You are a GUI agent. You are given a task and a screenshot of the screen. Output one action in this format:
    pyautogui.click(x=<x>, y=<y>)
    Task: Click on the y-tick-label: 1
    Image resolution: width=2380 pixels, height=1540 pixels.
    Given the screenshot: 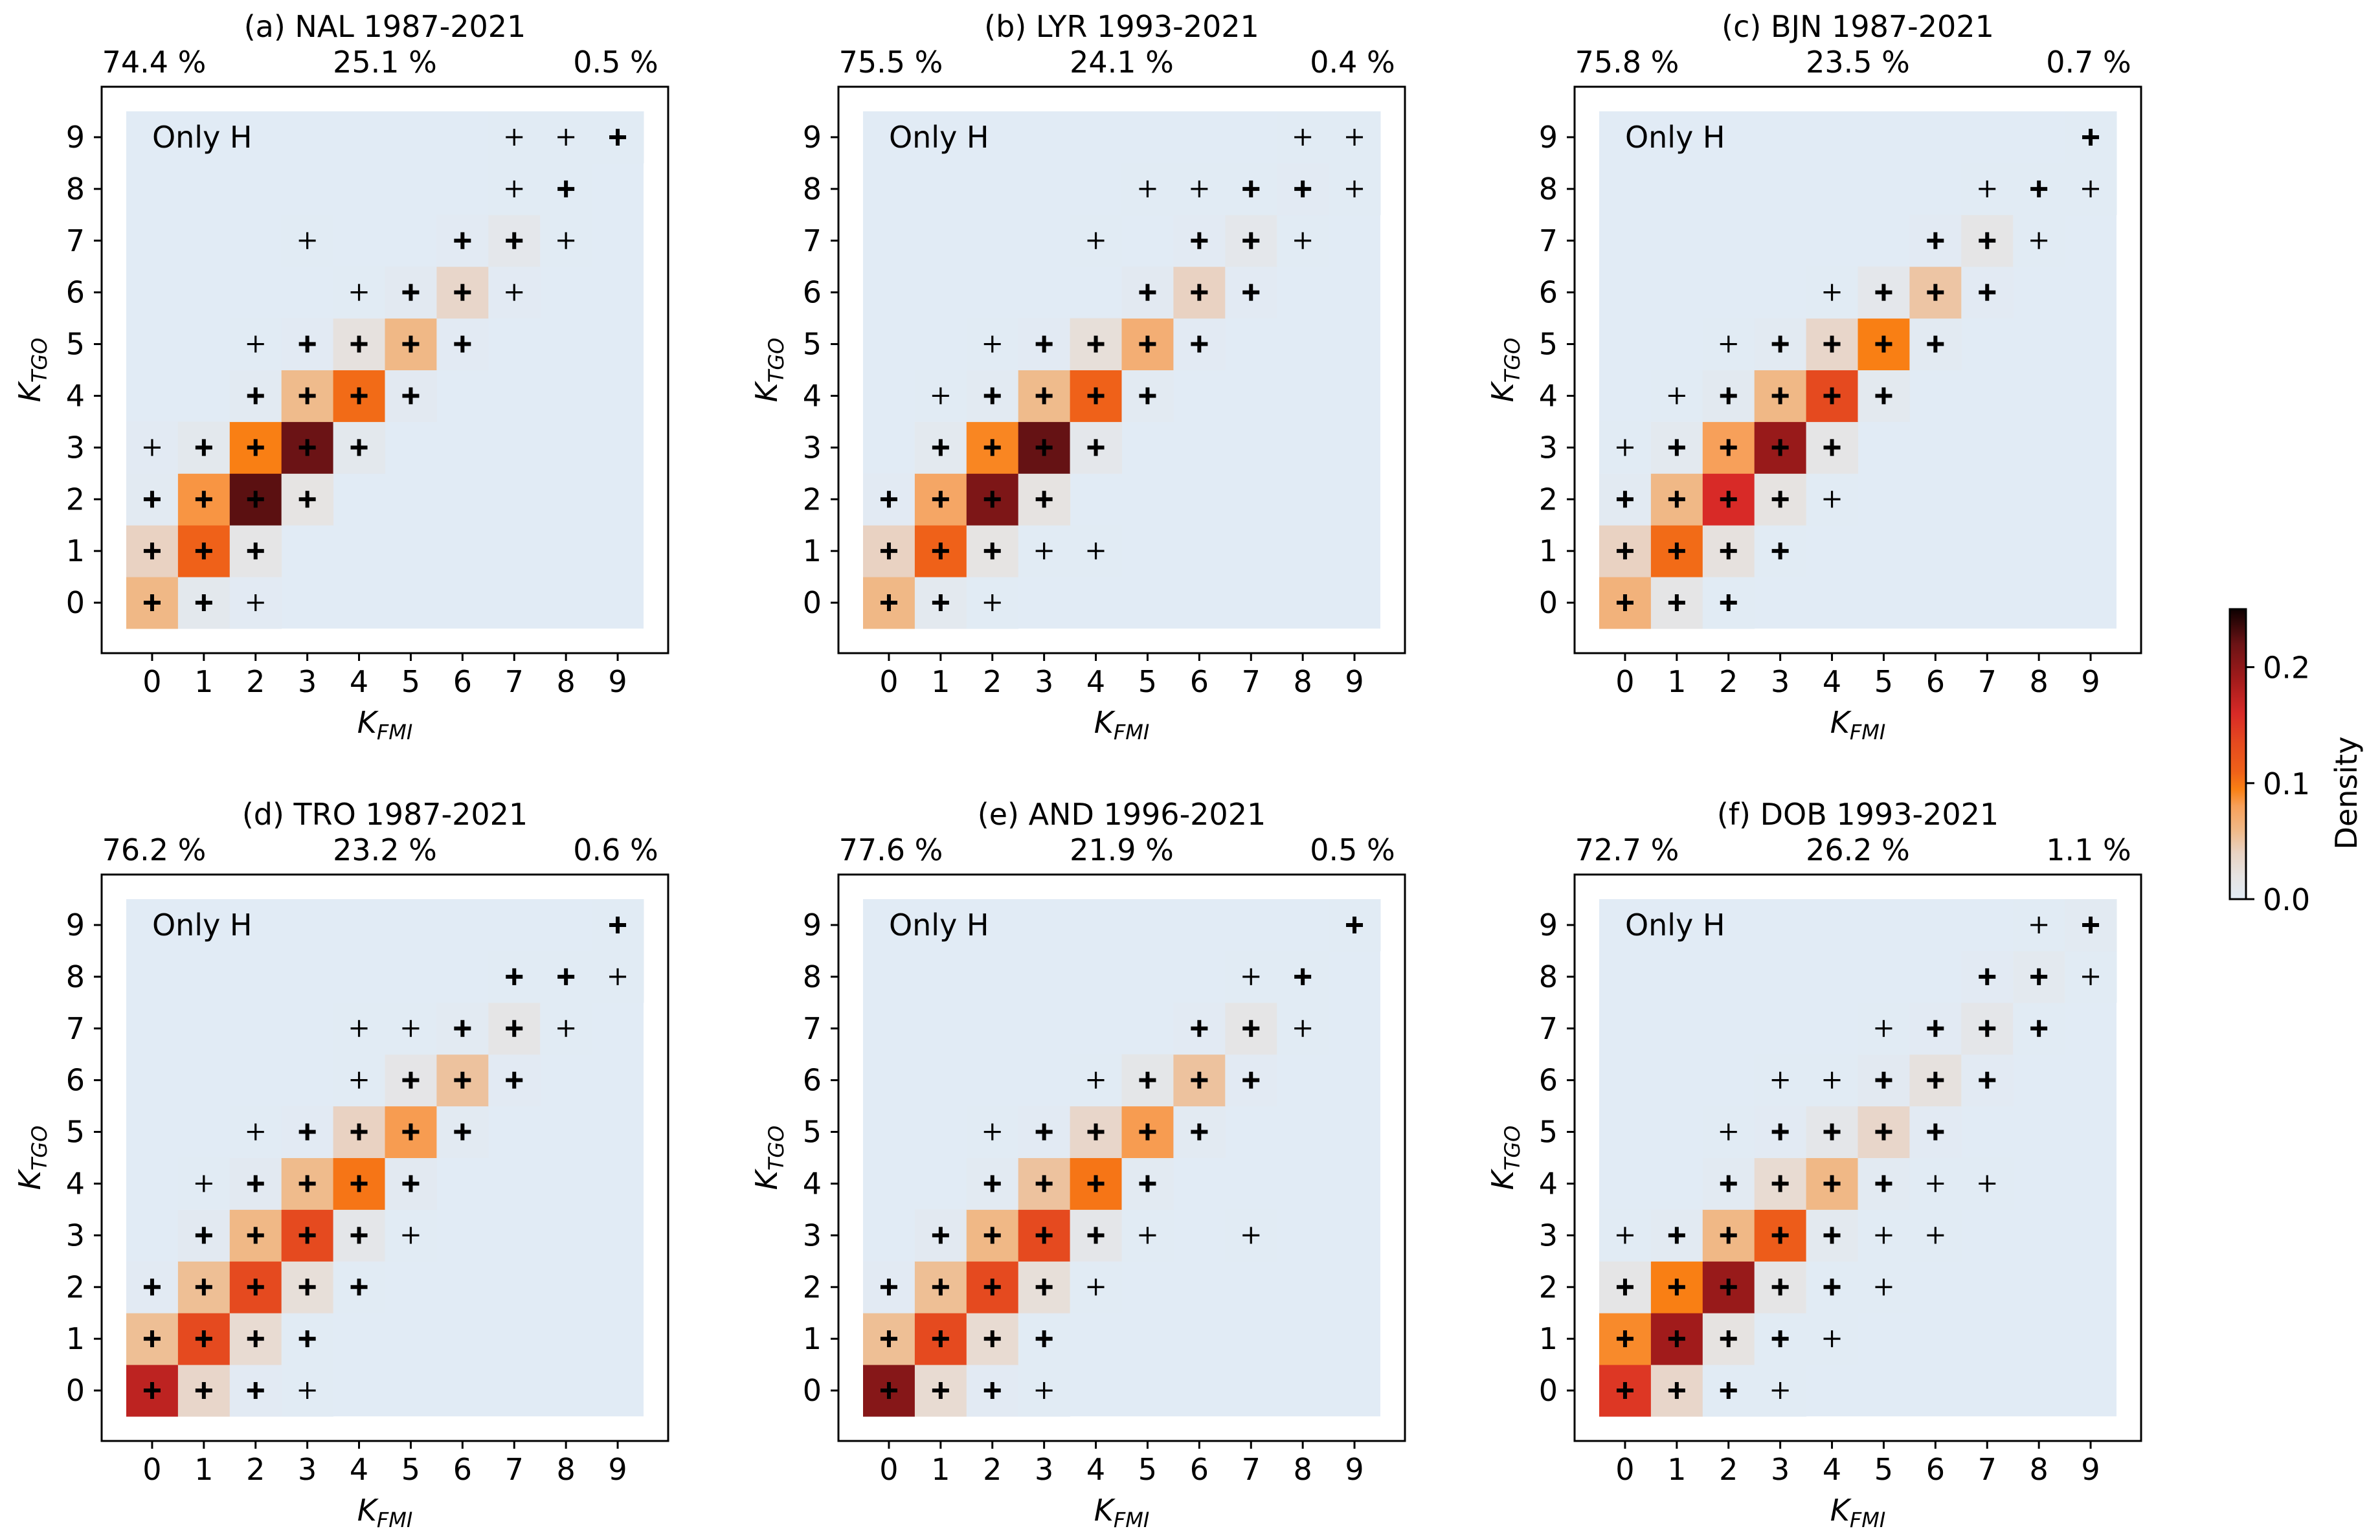 What is the action you would take?
    pyautogui.click(x=813, y=550)
    